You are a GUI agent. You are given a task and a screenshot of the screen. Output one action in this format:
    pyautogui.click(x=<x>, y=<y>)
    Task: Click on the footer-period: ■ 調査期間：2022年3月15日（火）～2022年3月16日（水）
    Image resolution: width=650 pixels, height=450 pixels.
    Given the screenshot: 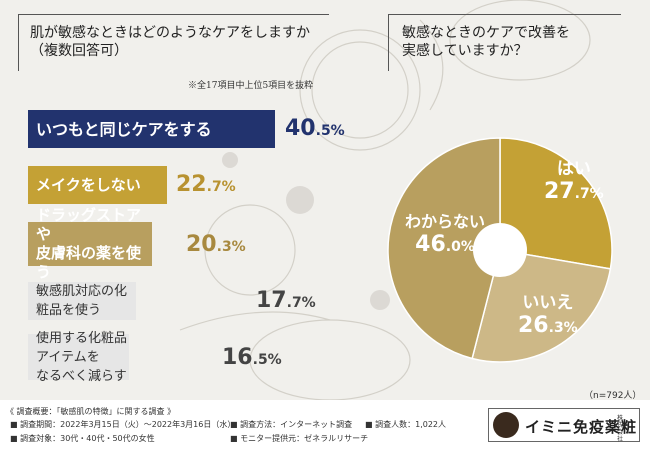 What is the action you would take?
    pyautogui.click(x=123, y=424)
    